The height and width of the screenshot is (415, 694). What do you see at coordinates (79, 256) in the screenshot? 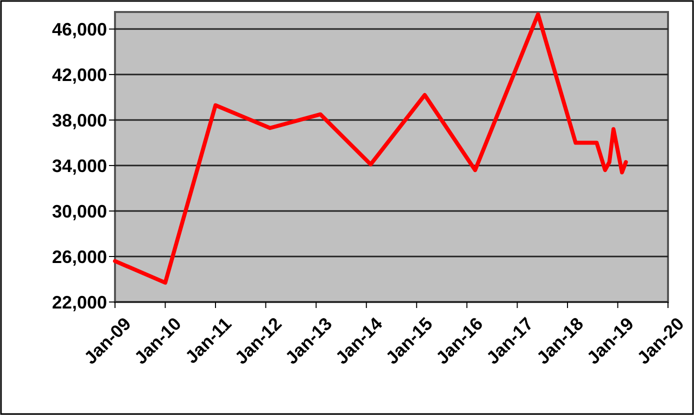
I see `y-tick-label: 26,000` at bounding box center [79, 256].